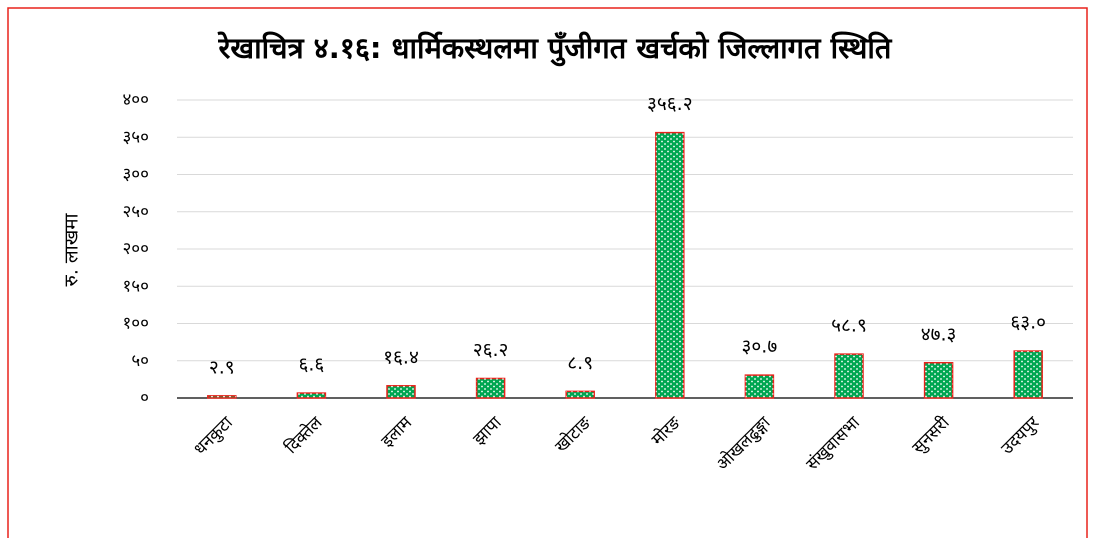 The image size is (1096, 538). What do you see at coordinates (939, 334) in the screenshot?
I see `value-label: ४७.३` at bounding box center [939, 334].